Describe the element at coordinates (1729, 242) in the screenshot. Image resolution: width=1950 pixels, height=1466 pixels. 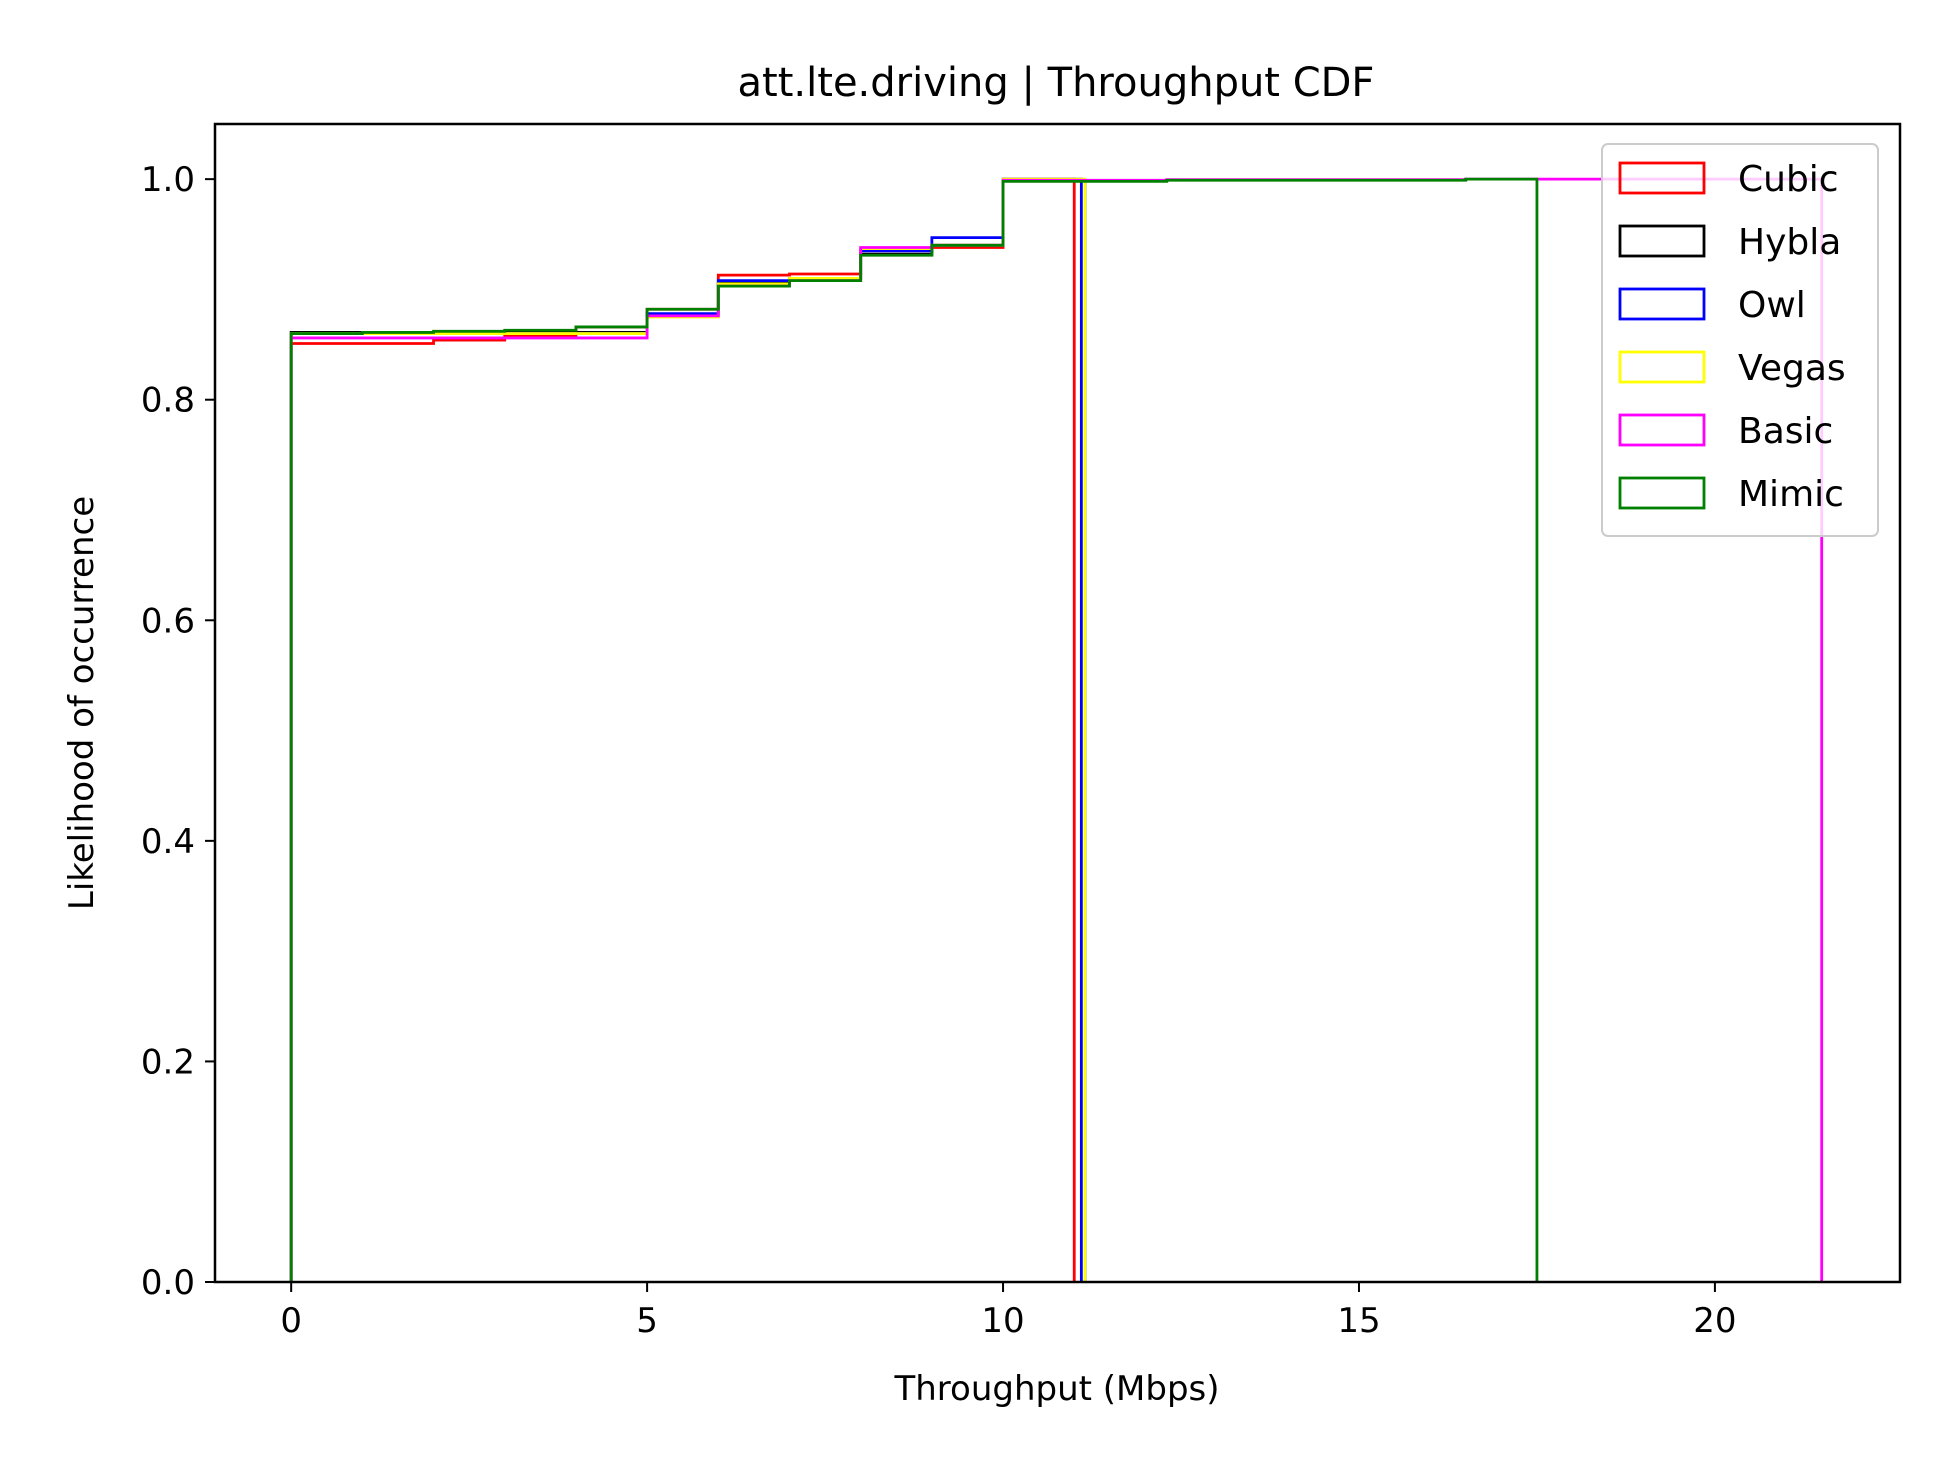
I see `legend-item-hybla: Hybla` at that location.